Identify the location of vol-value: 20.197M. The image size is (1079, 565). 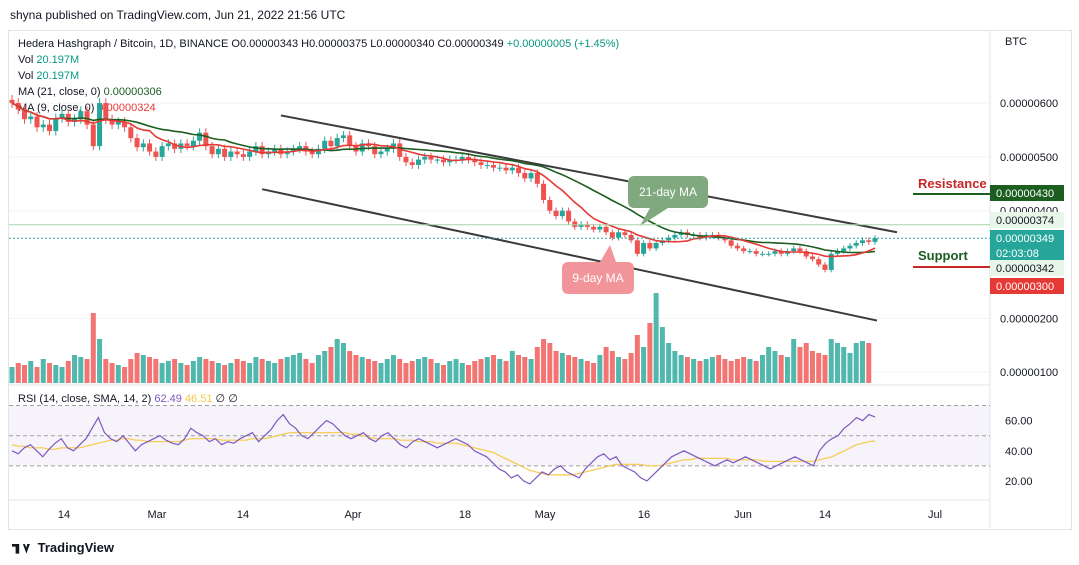
(58, 60).